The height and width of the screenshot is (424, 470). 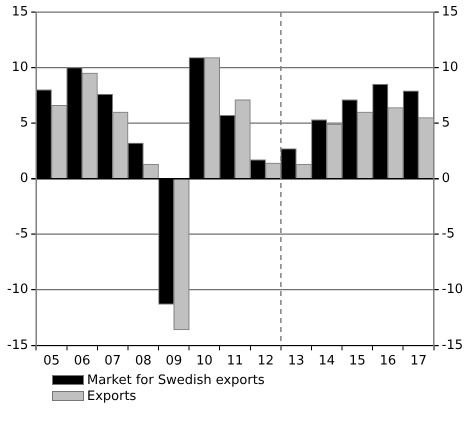 What do you see at coordinates (296, 361) in the screenshot?
I see `x-tick-label: 13` at bounding box center [296, 361].